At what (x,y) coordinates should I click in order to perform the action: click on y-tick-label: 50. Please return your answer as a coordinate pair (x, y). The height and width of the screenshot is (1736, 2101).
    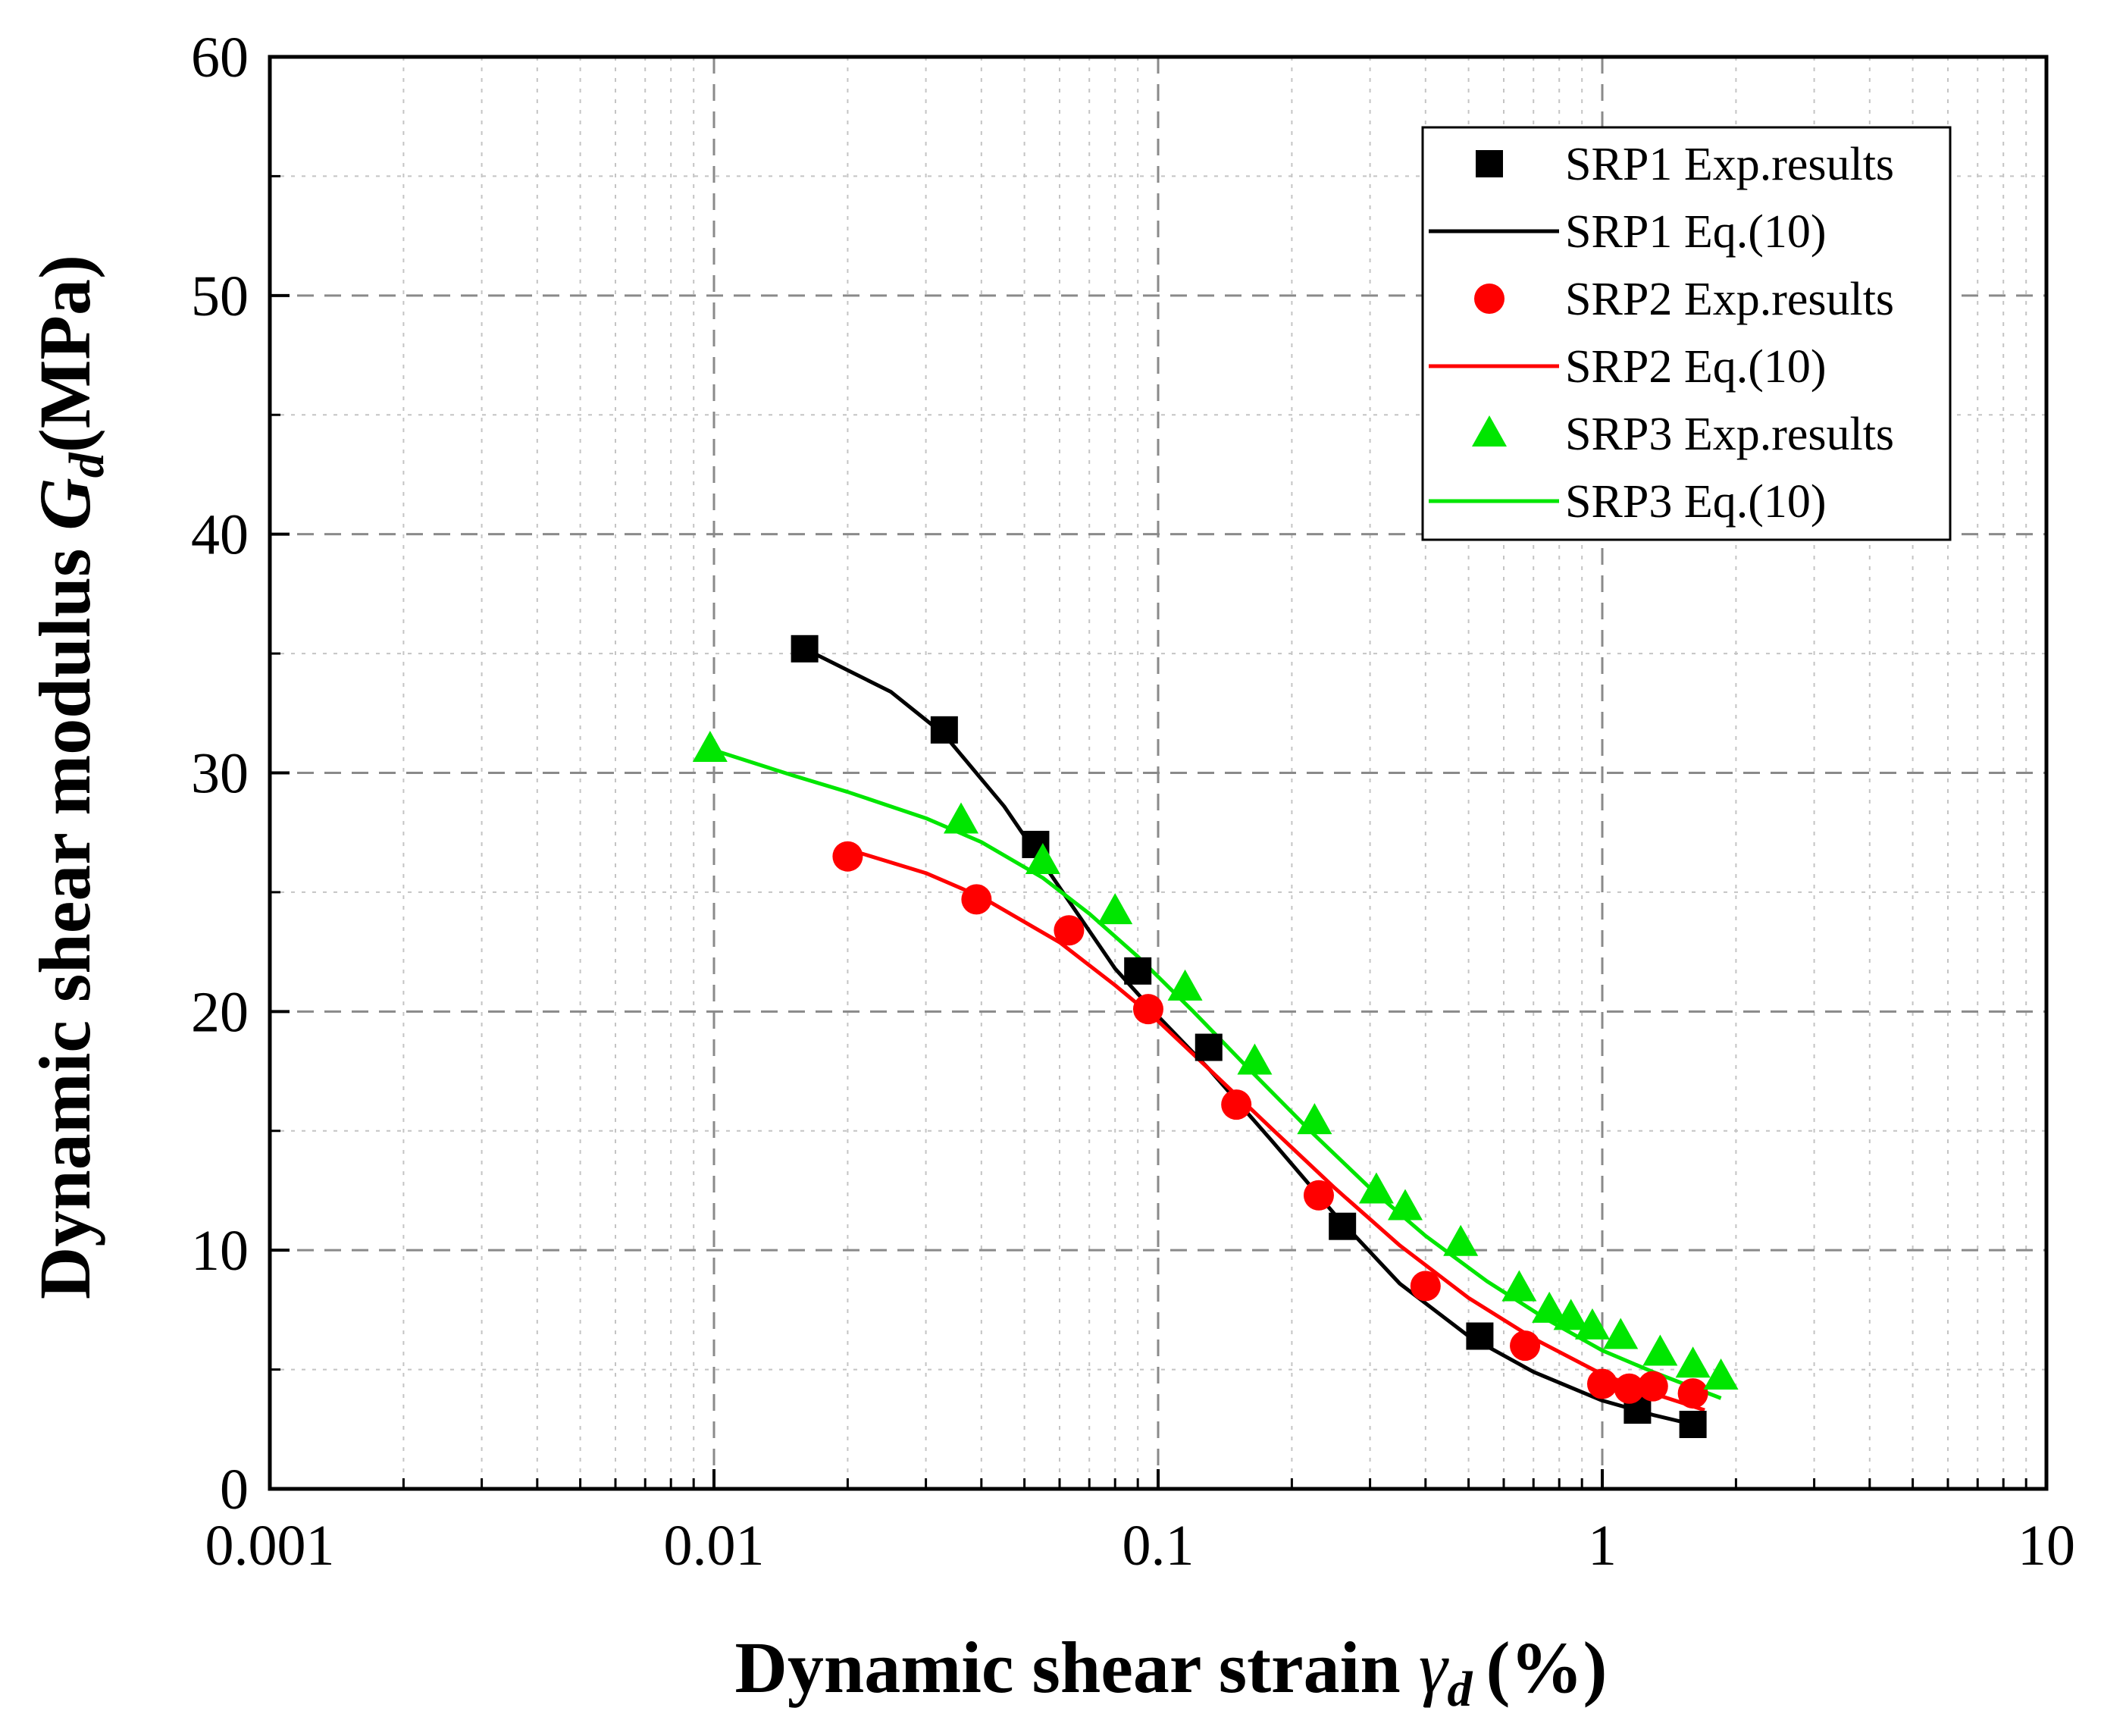
    Looking at the image, I should click on (220, 296).